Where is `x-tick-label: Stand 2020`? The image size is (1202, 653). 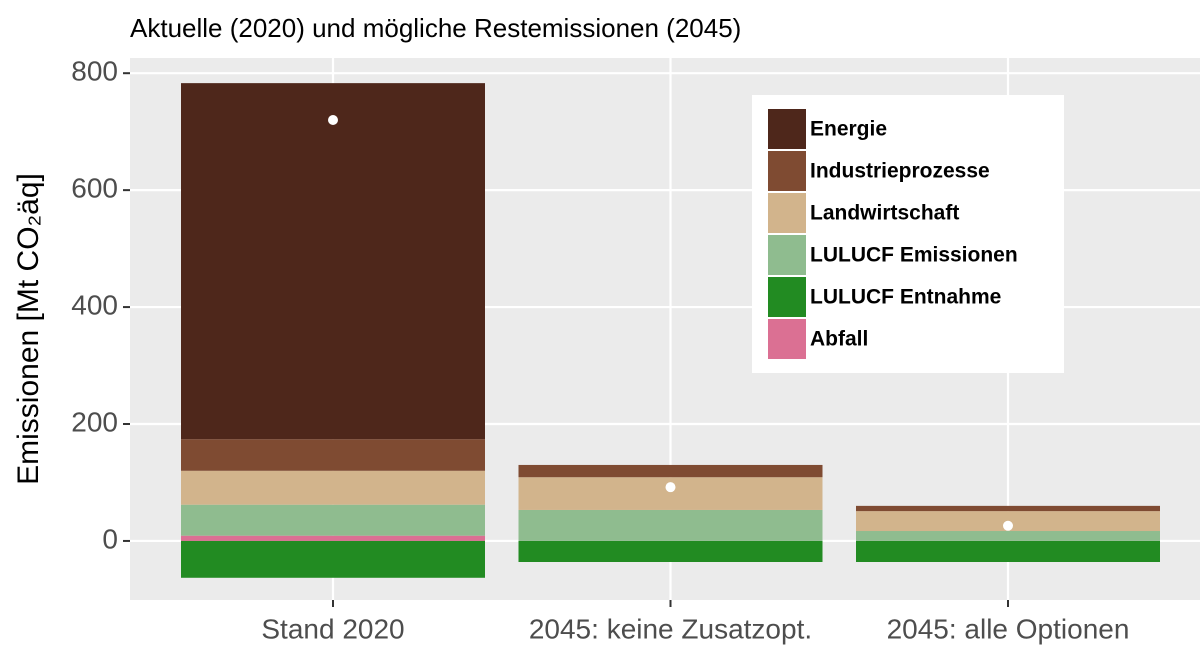
x-tick-label: Stand 2020 is located at coordinates (332, 628).